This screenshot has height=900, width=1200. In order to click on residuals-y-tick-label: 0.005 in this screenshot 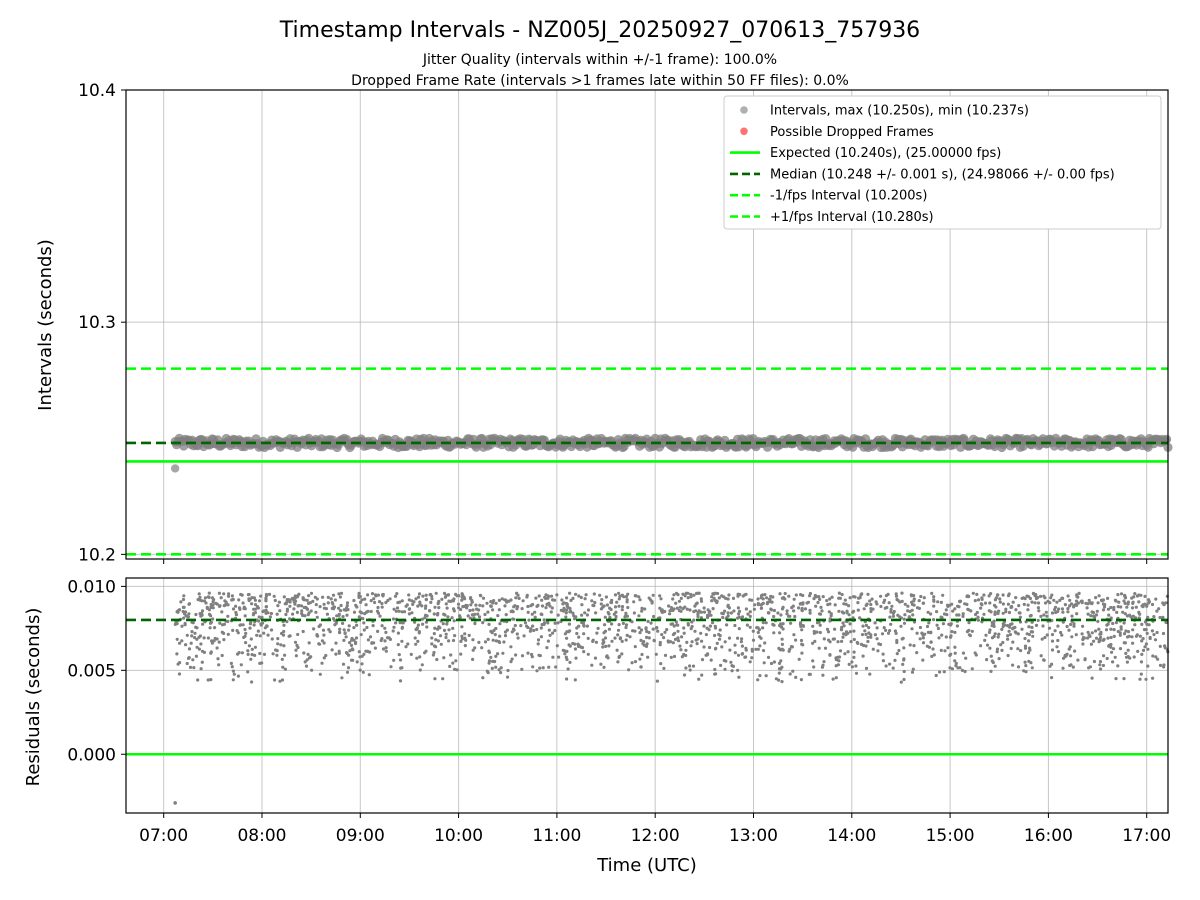, I will do `click(91, 671)`.